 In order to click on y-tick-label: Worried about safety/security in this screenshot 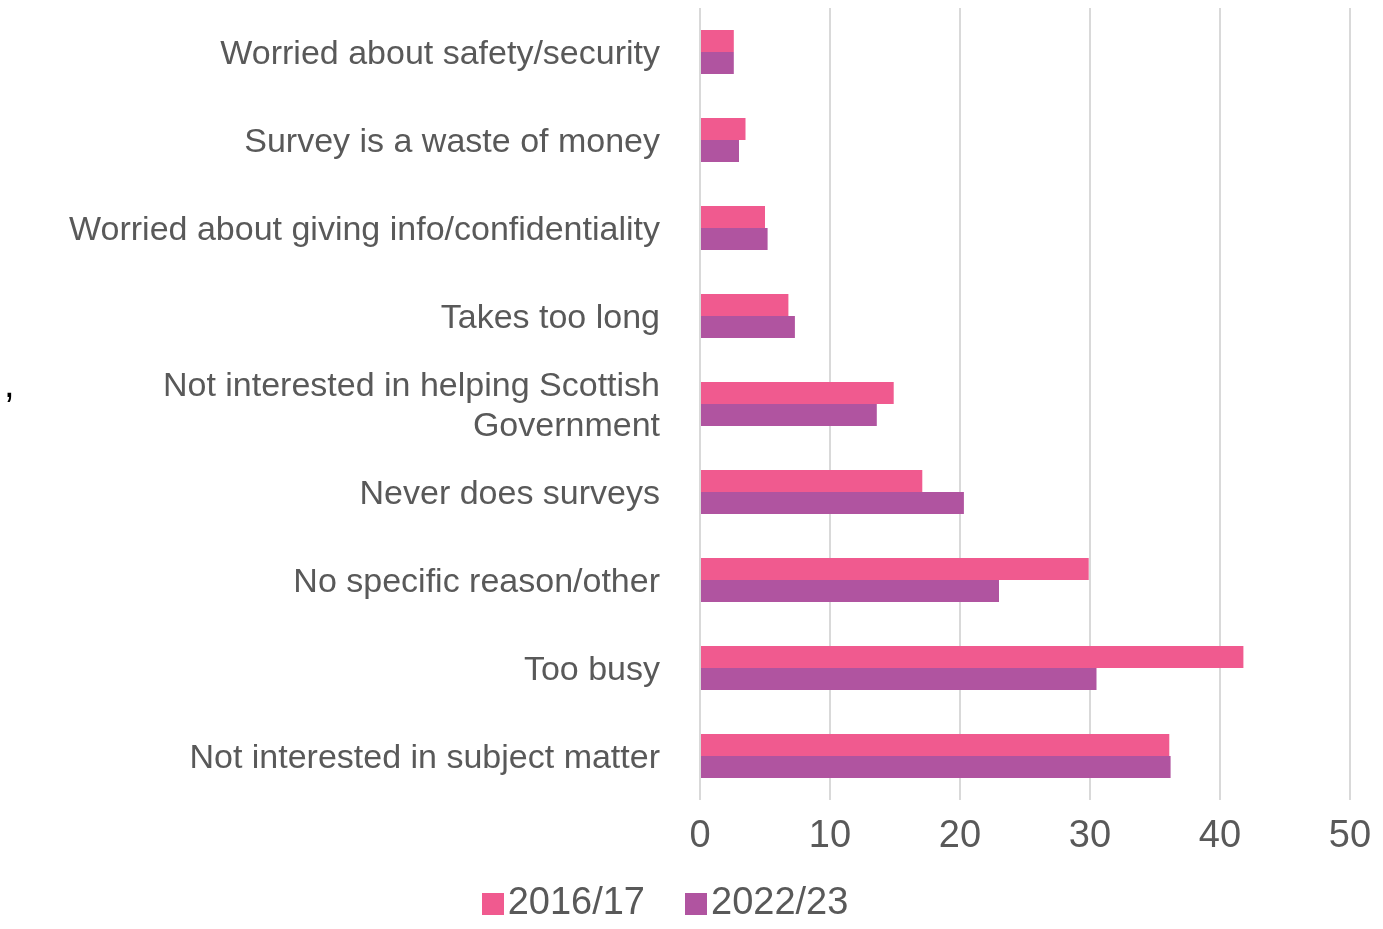, I will do `click(440, 52)`.